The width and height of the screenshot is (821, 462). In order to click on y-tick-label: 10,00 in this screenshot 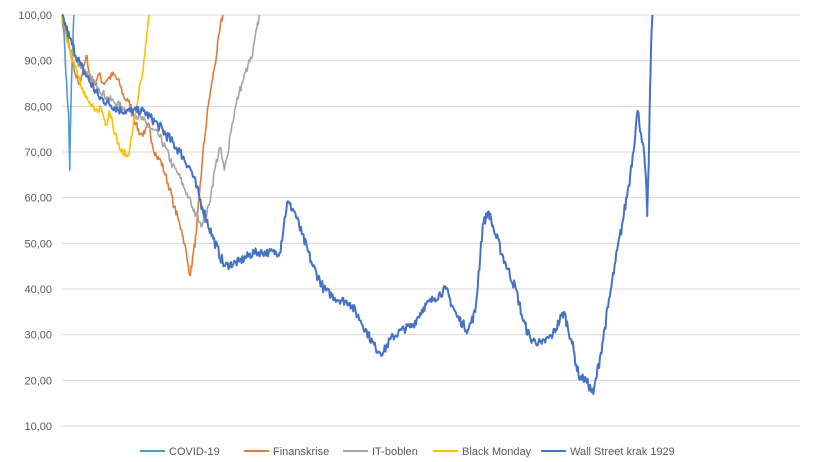, I will do `click(38, 427)`.